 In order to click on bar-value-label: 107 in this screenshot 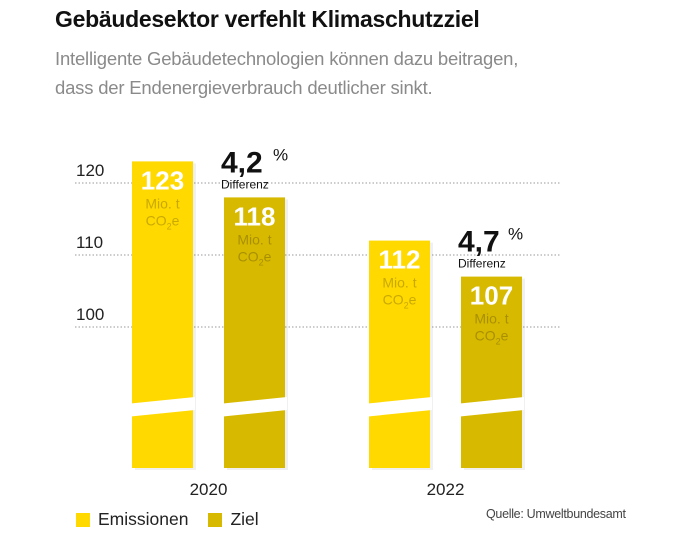, I will do `click(491, 296)`.